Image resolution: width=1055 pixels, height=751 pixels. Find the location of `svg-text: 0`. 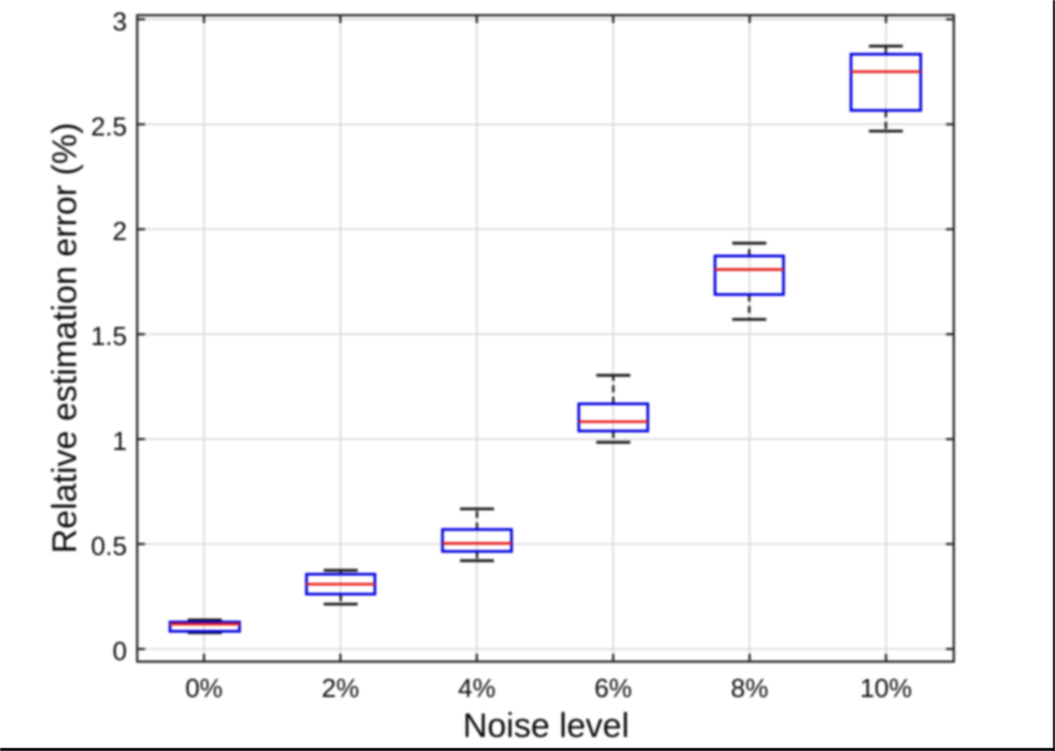

svg-text: 0 is located at coordinates (120, 651).